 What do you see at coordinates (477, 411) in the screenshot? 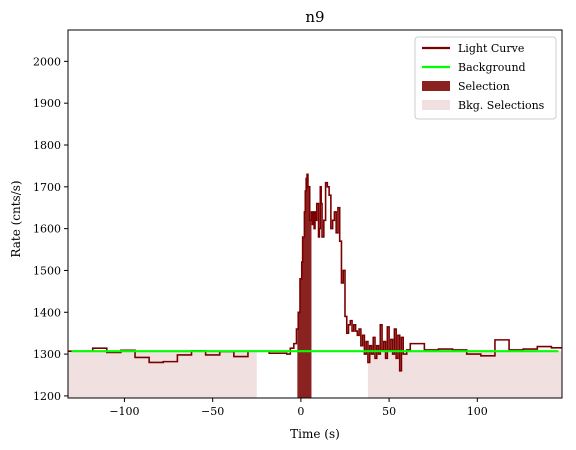
I see `x-tick-label-100: 100` at bounding box center [477, 411].